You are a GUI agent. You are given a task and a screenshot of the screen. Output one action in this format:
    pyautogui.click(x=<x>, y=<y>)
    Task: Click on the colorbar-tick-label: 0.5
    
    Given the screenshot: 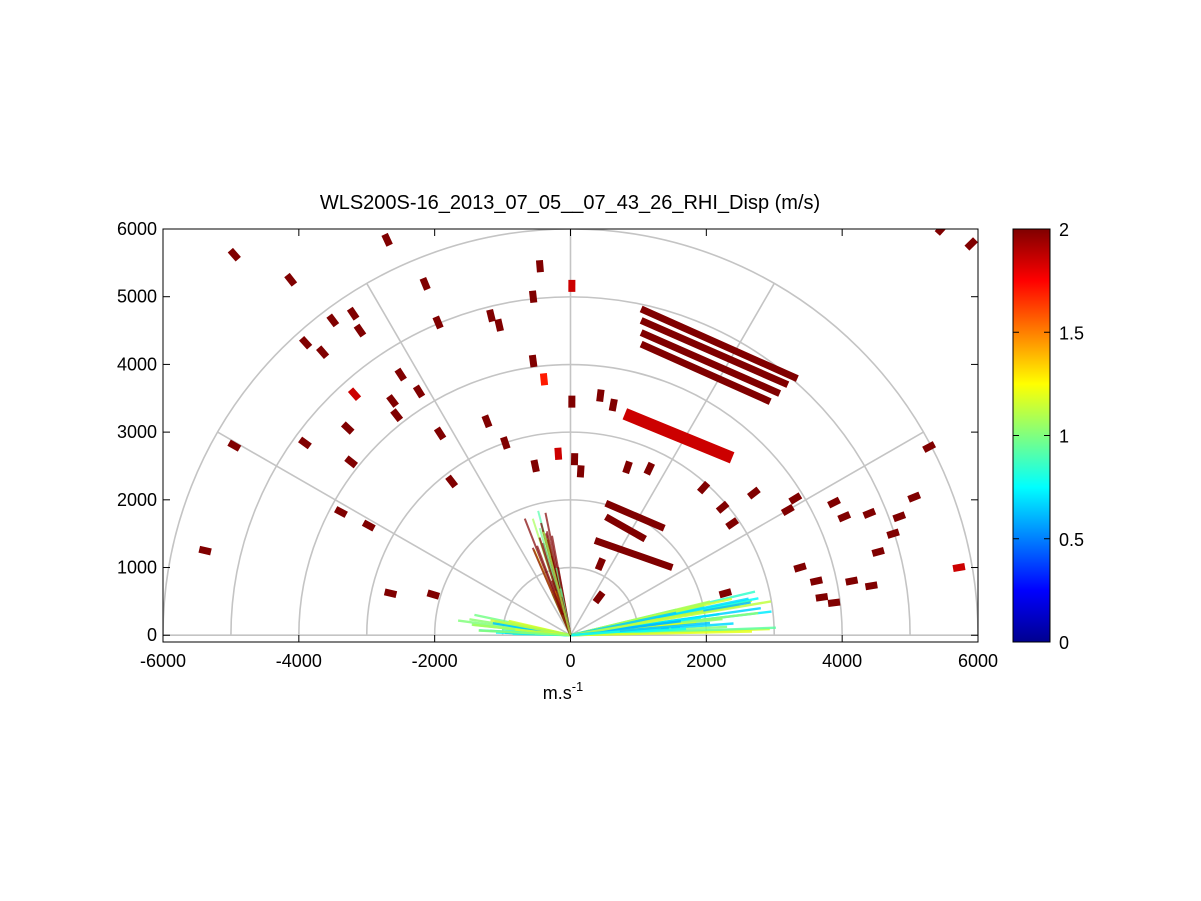 What is the action you would take?
    pyautogui.click(x=1071, y=540)
    